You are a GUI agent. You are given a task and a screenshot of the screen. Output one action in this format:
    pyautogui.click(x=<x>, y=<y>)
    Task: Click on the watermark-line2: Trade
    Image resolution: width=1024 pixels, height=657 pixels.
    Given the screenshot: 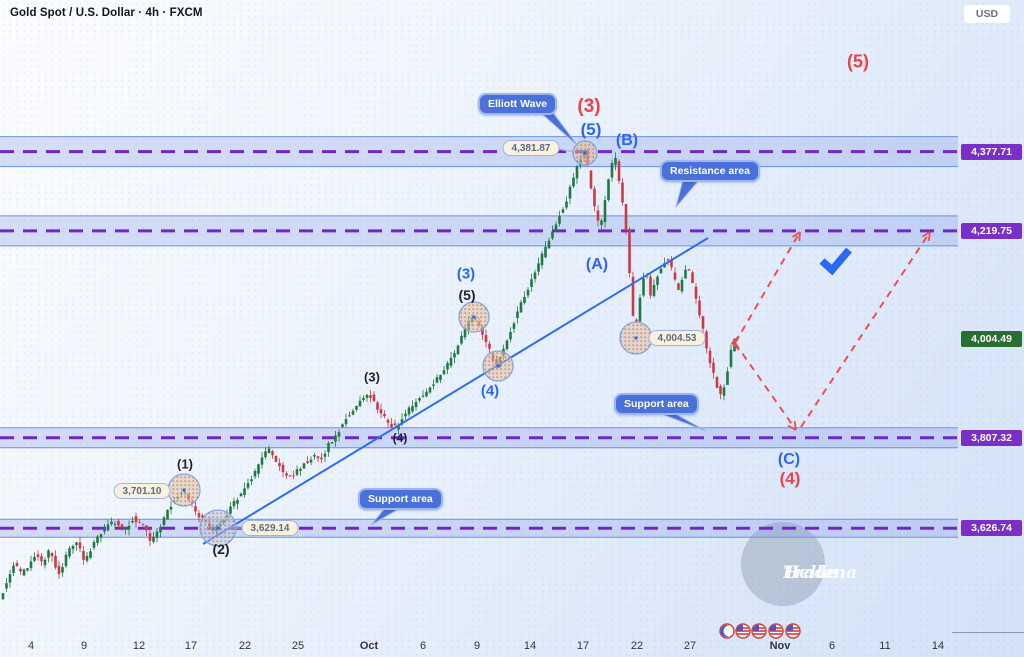 What is the action you would take?
    pyautogui.click(x=810, y=573)
    